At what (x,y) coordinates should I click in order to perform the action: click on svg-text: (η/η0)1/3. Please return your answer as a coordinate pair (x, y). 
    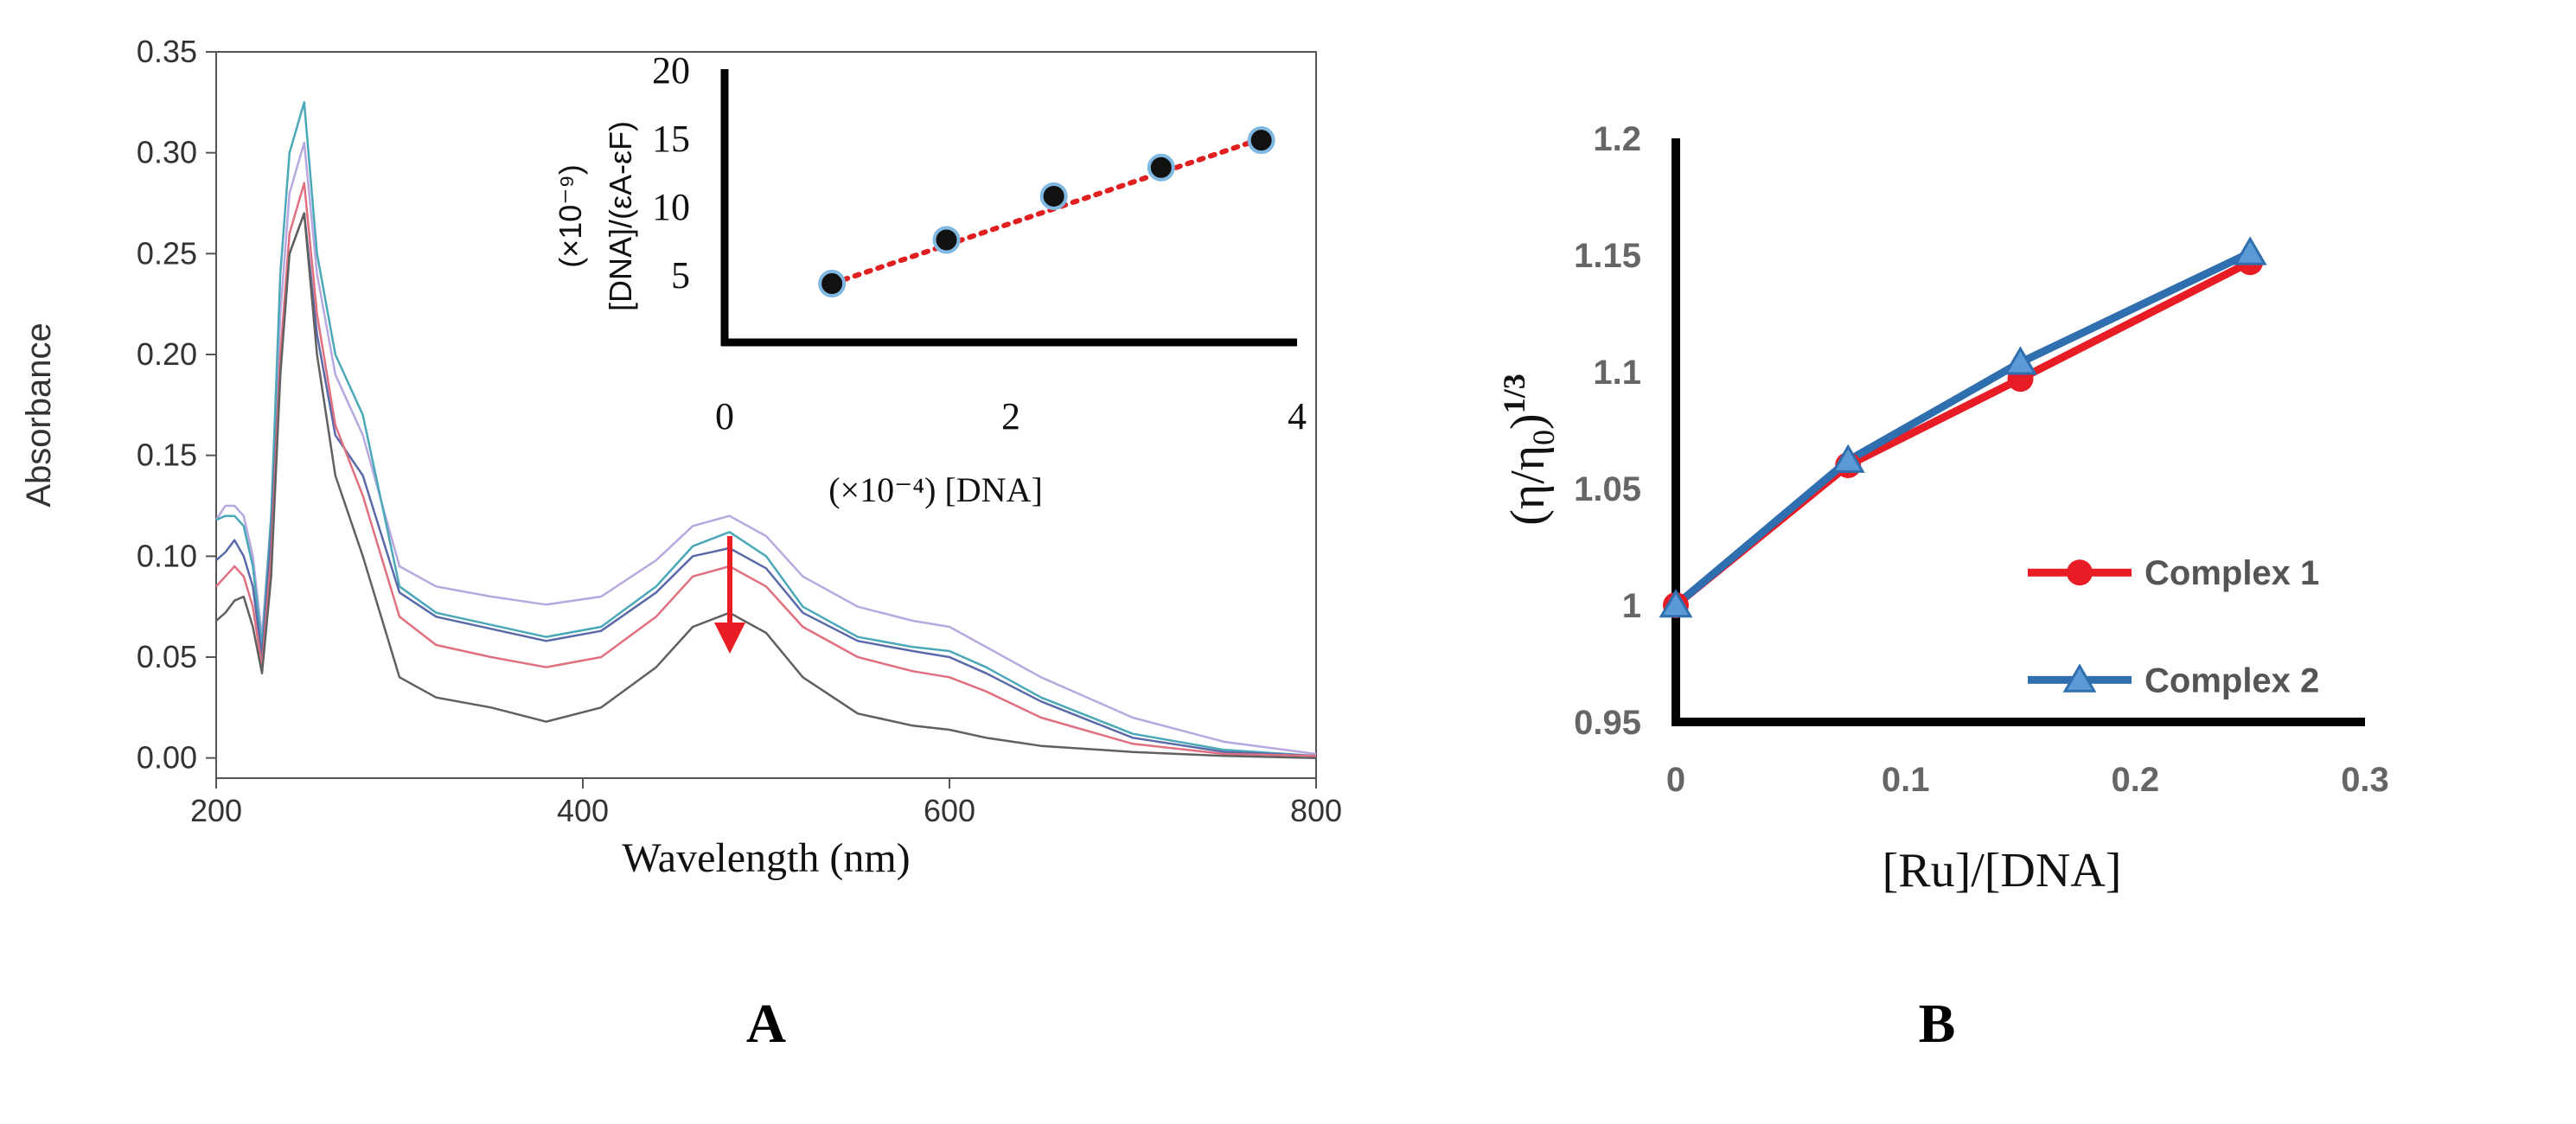
    Looking at the image, I should click on (1529, 449).